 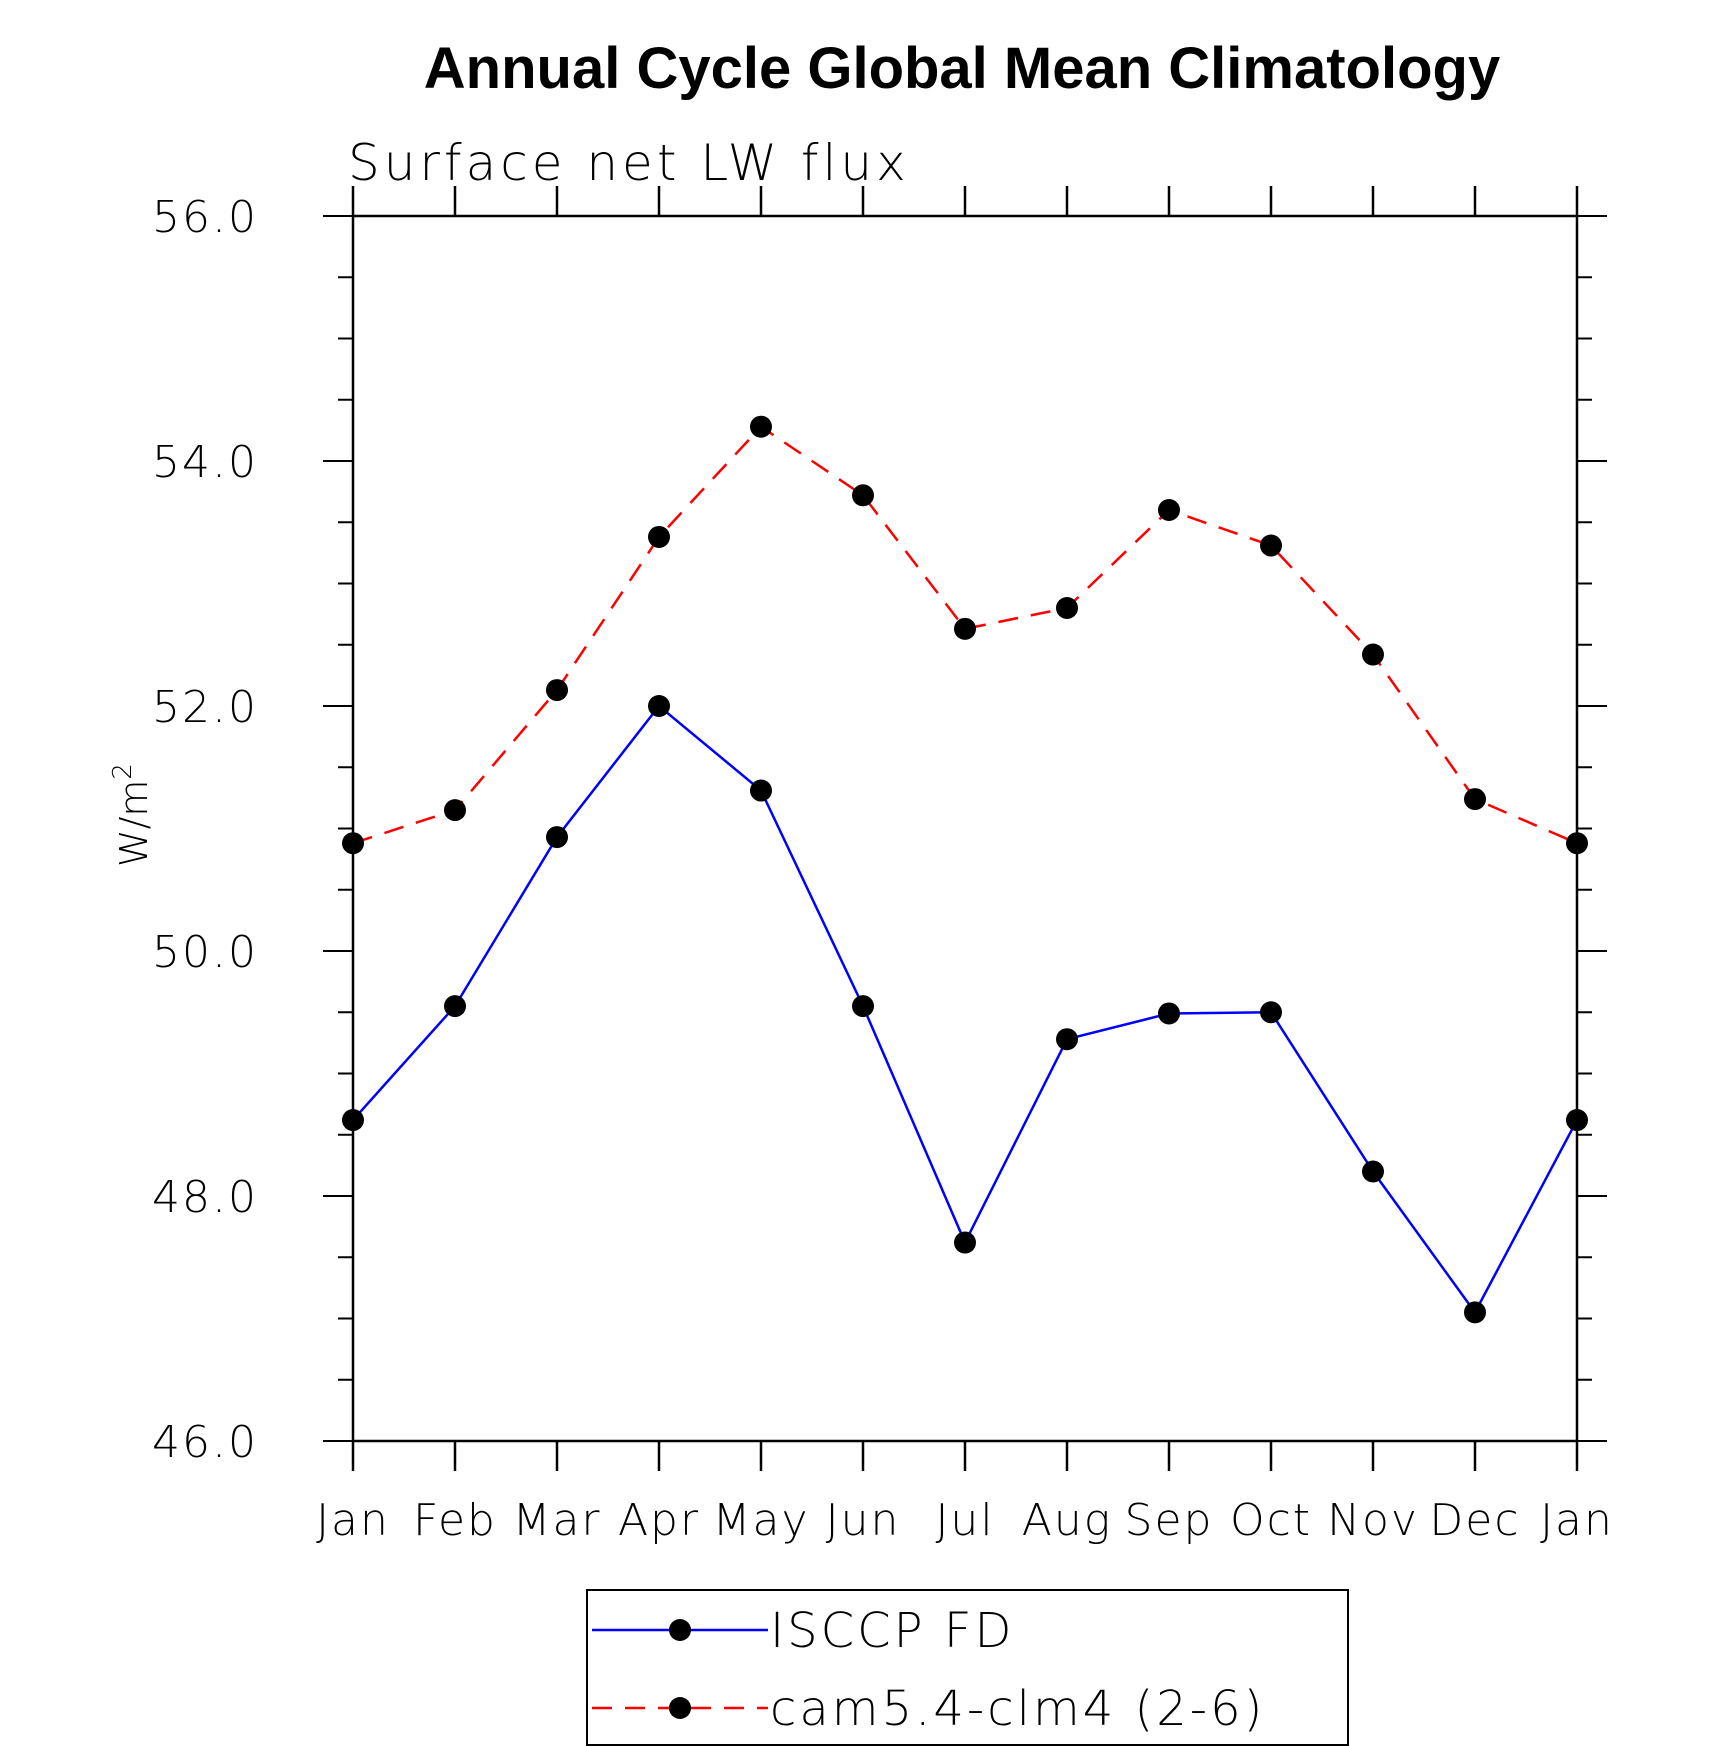 What do you see at coordinates (680, 1630) in the screenshot?
I see `legend-marker-isccp` at bounding box center [680, 1630].